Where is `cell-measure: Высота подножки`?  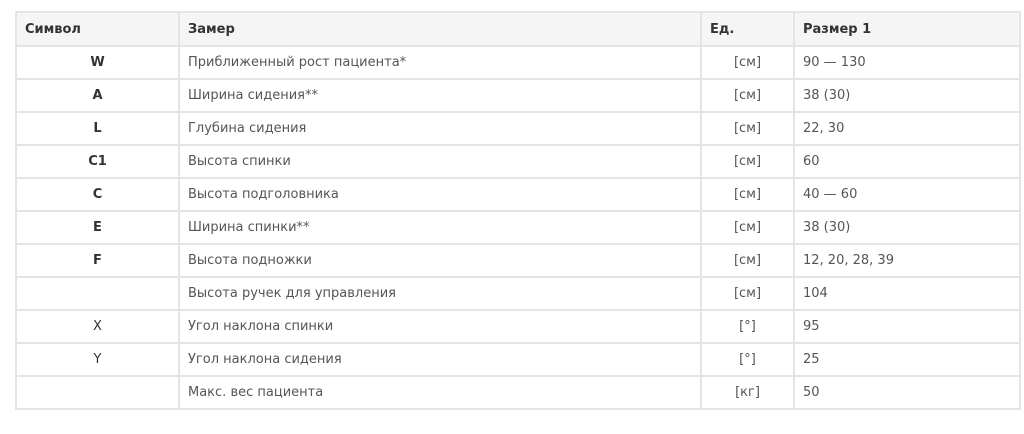
cell-measure: Высота подножки is located at coordinates (440, 260).